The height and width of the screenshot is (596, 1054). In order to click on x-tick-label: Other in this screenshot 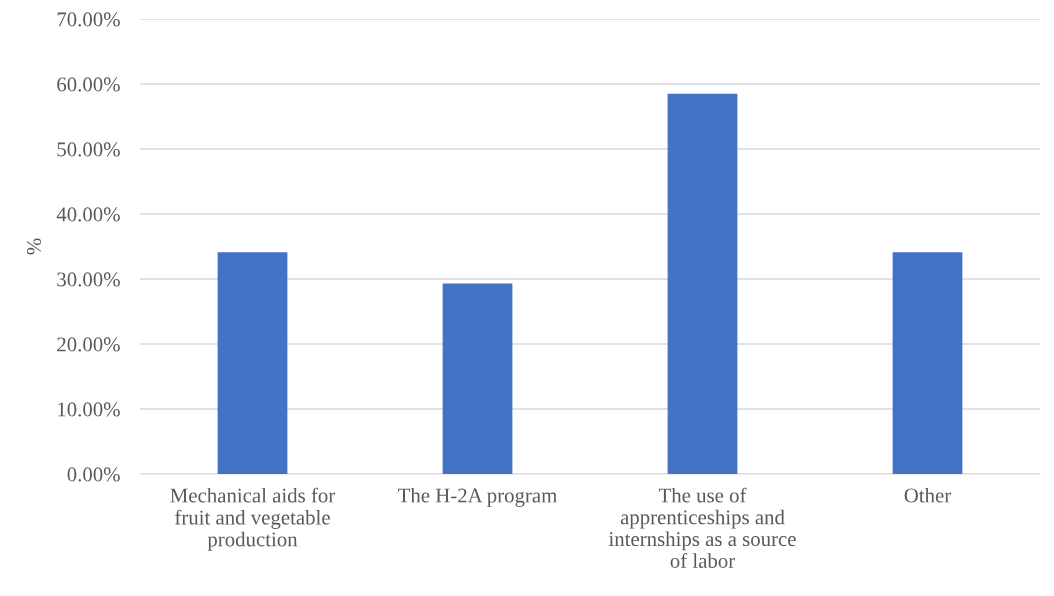, I will do `click(928, 495)`.